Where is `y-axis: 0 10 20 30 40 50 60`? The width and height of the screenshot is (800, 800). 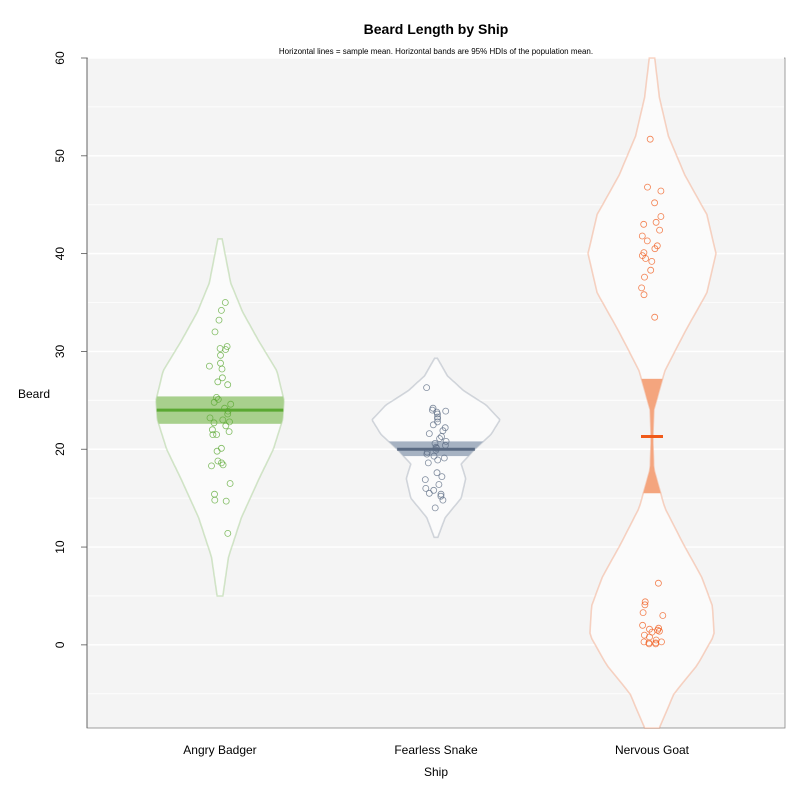
y-axis: 0 10 20 30 40 50 60 is located at coordinates (70, 389).